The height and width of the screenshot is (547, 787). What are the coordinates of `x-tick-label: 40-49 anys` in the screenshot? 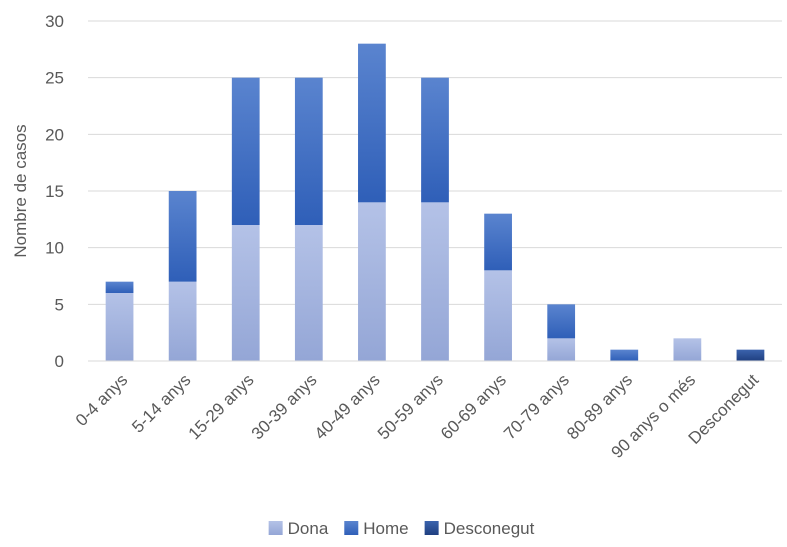 It's located at (347, 406).